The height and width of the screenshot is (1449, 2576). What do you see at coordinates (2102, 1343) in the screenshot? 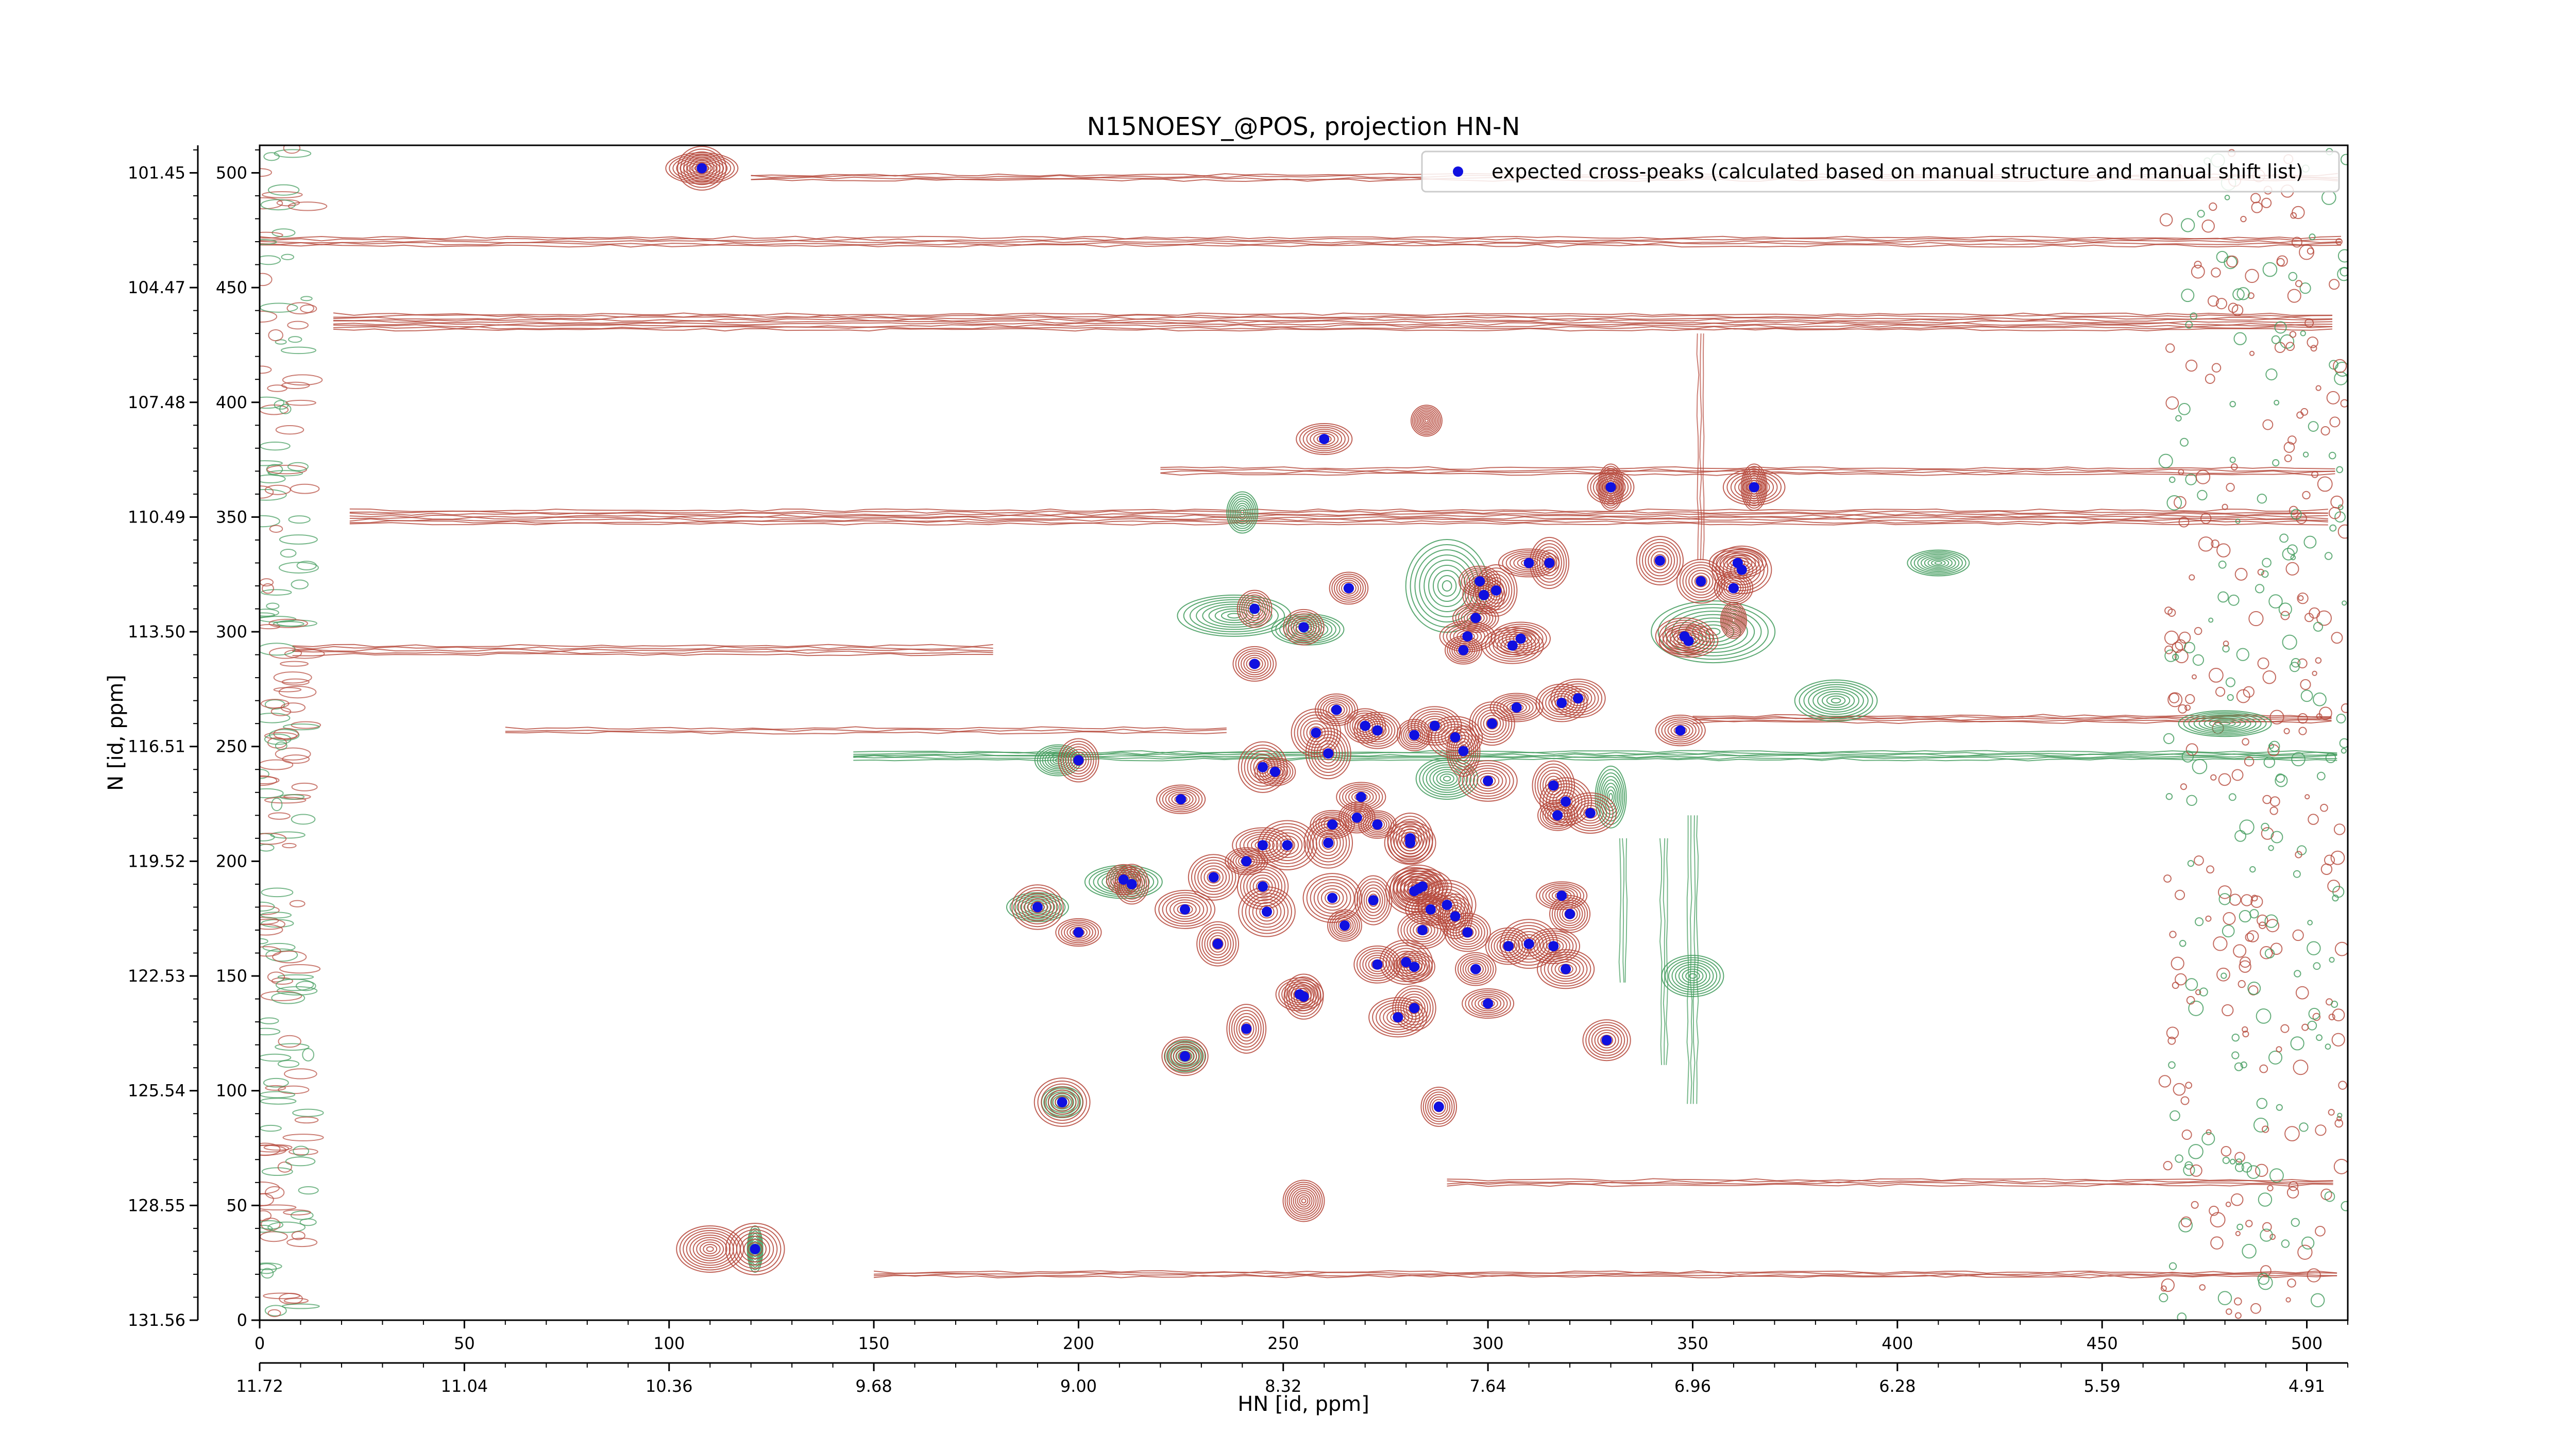
I see `x-index-tick-label: 450` at bounding box center [2102, 1343].